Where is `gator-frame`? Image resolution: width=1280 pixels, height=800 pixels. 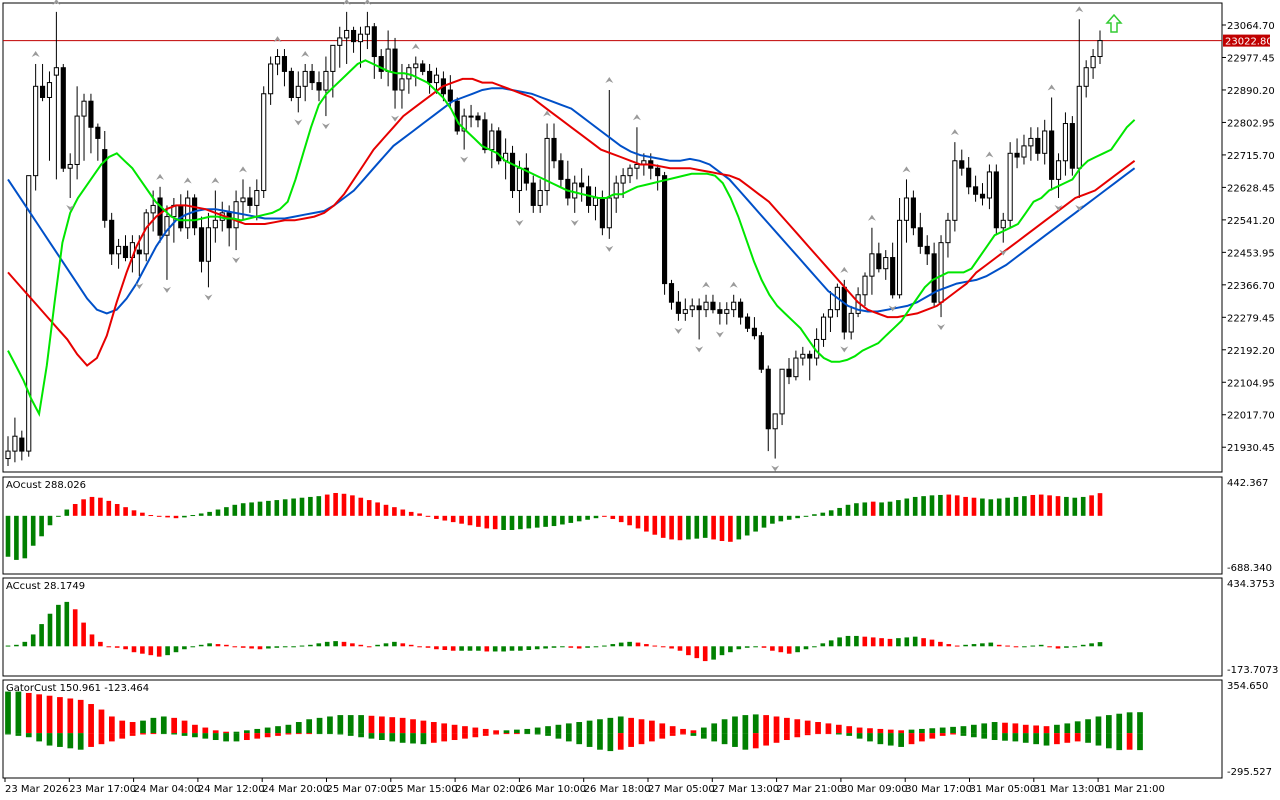 gator-frame is located at coordinates (612, 729).